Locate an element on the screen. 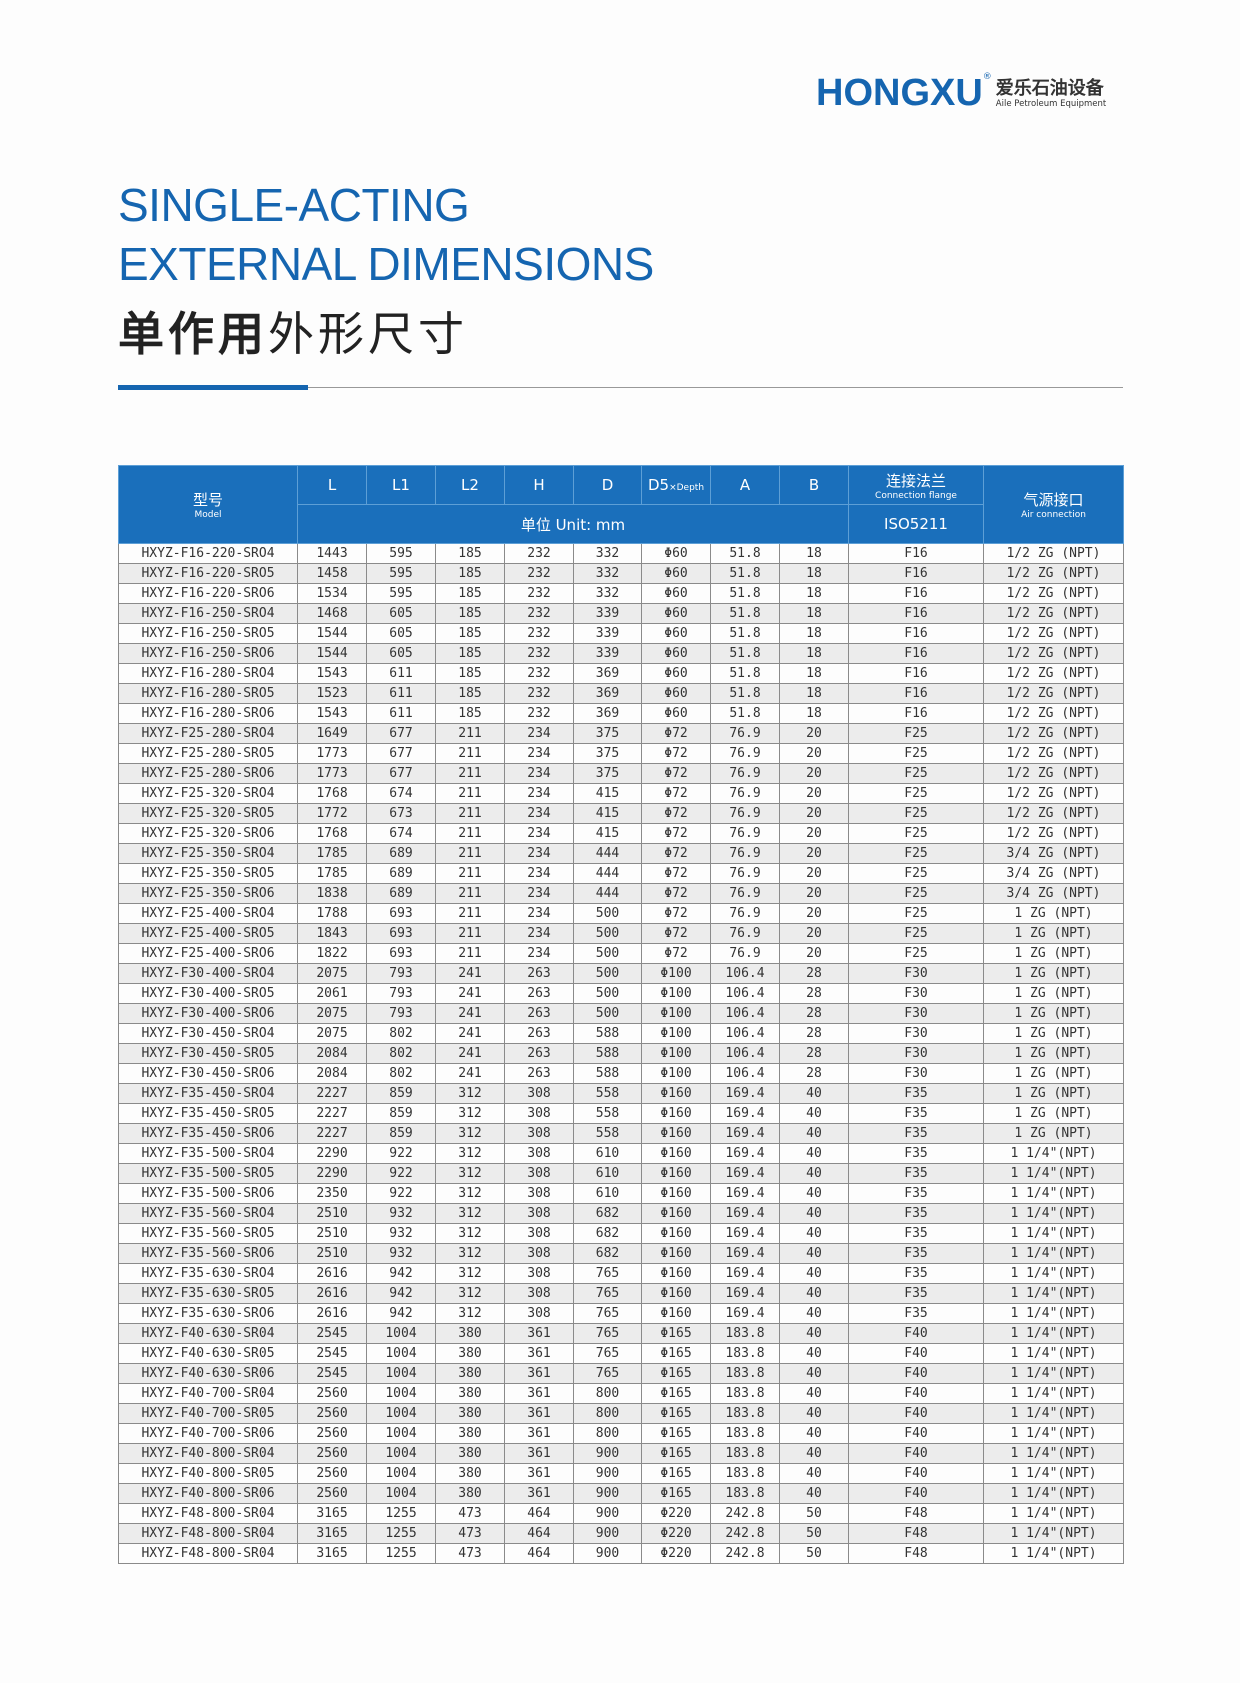 The height and width of the screenshot is (1683, 1240). table-cell: 588 is located at coordinates (607, 1073).